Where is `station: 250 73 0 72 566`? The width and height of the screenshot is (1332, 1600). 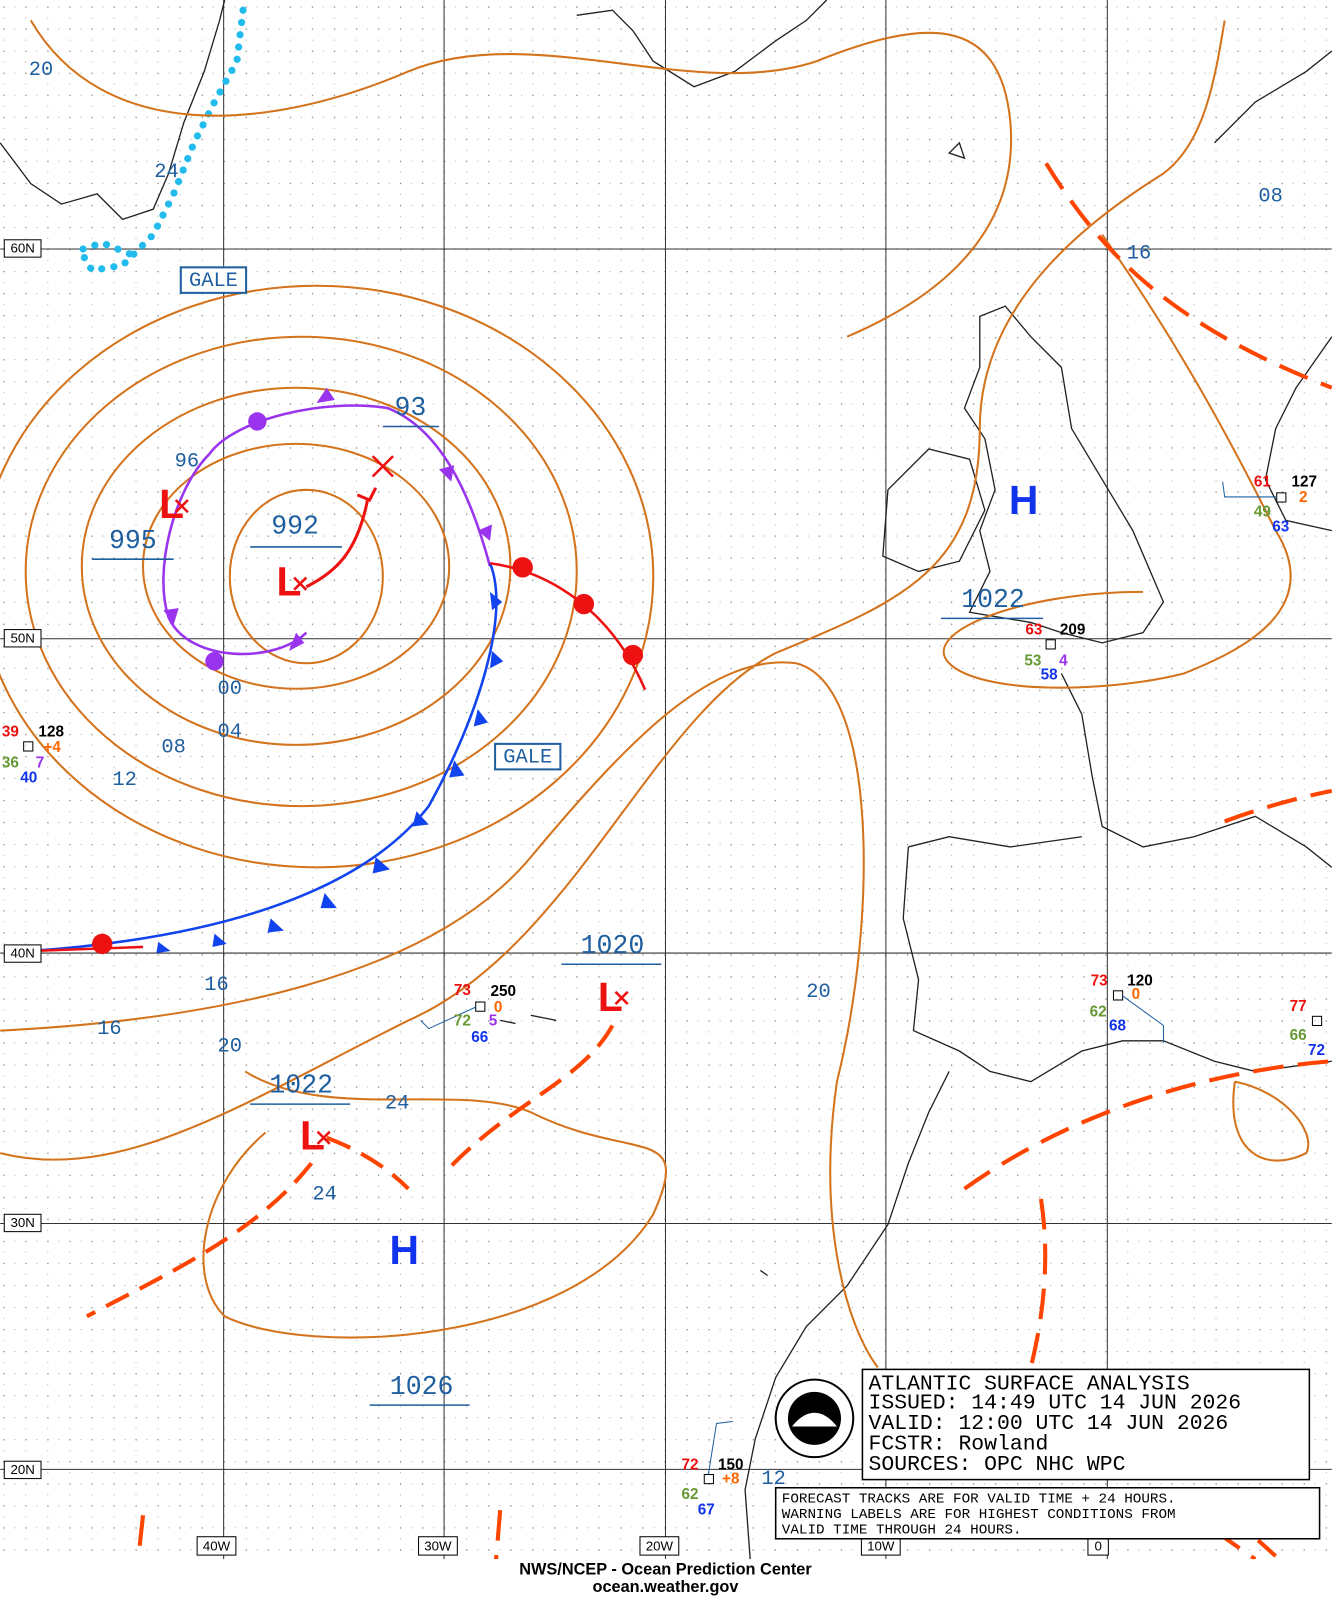 station: 250 73 0 72 566 is located at coordinates (468, 1014).